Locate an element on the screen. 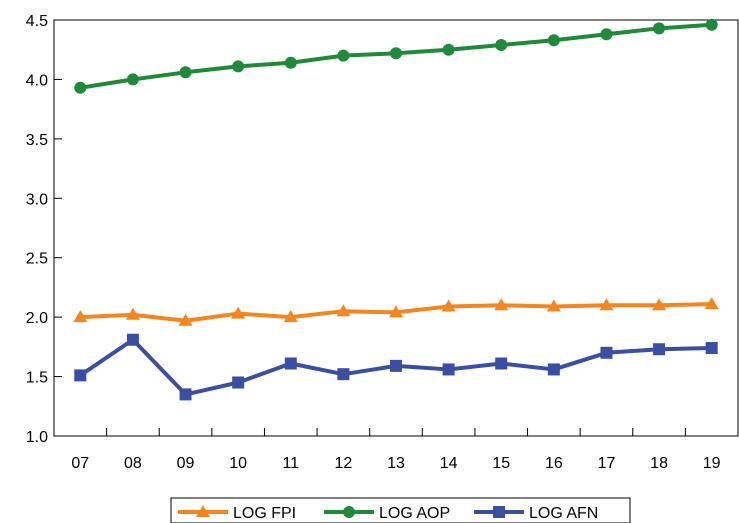 Image resolution: width=739 pixels, height=523 pixels. x-tick-label: 17 is located at coordinates (607, 463).